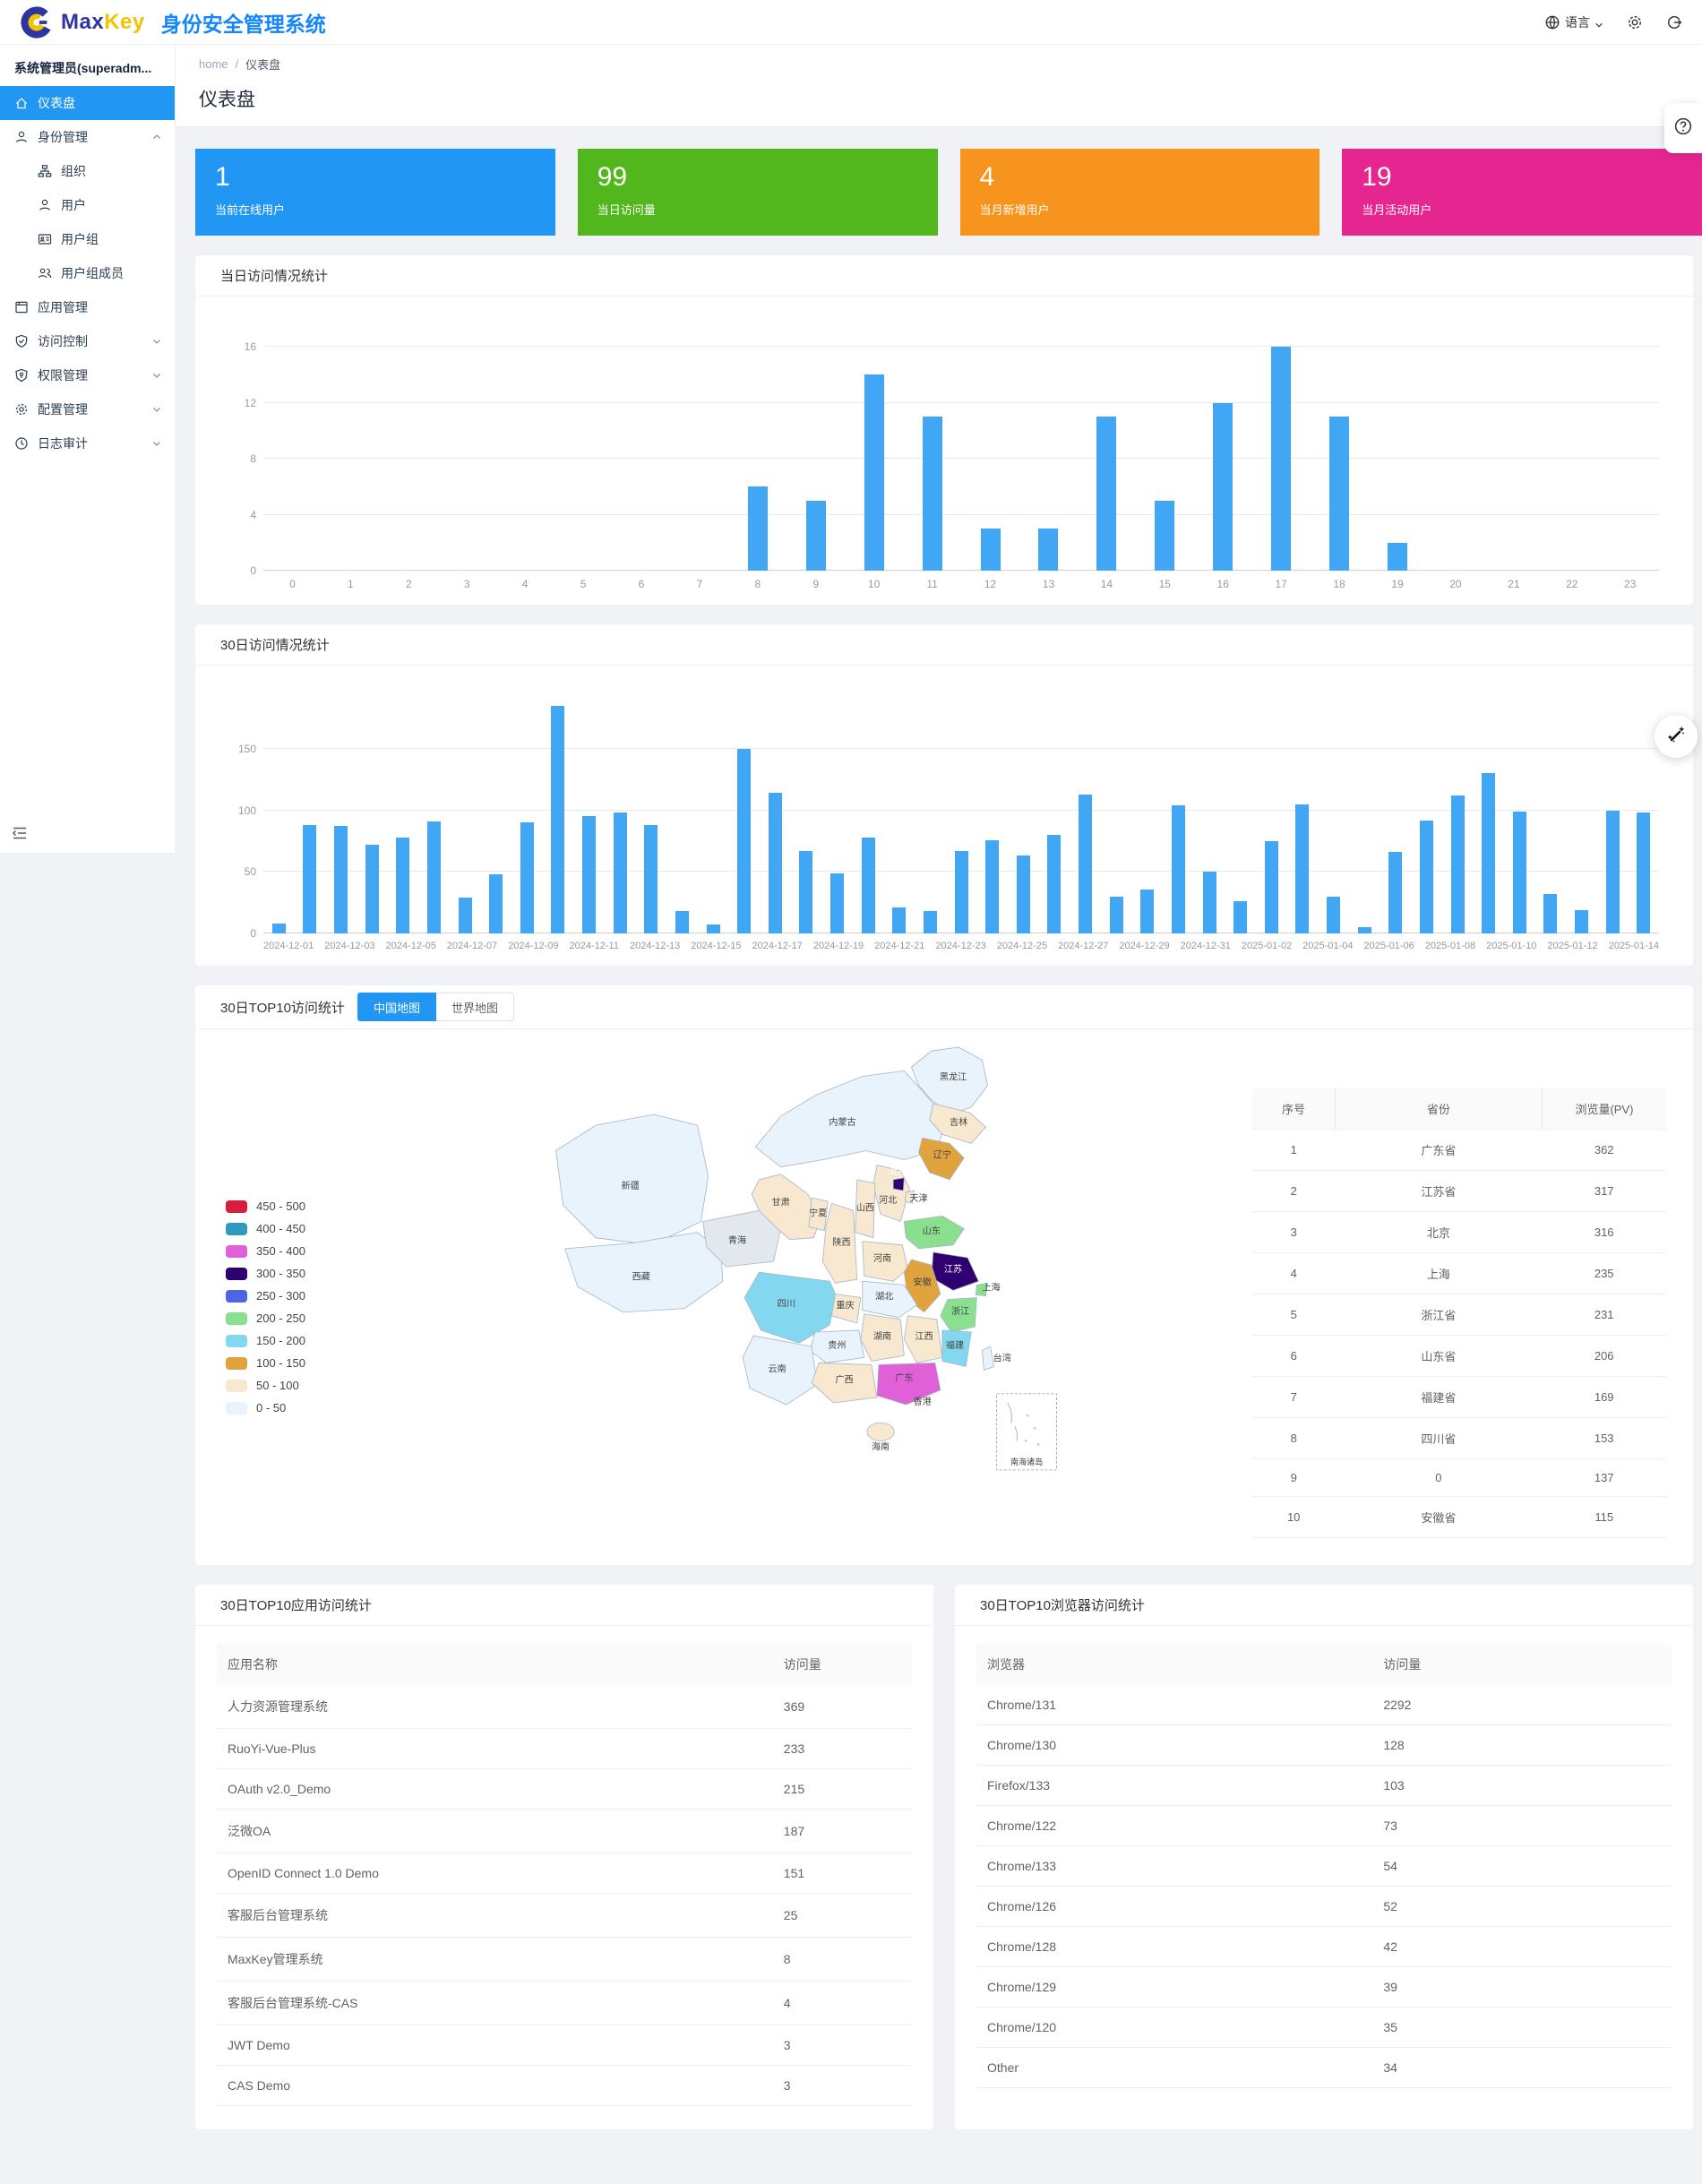  Describe the element at coordinates (1459, 1191) in the screenshot. I see `region-row: 2 江苏省 317` at that location.